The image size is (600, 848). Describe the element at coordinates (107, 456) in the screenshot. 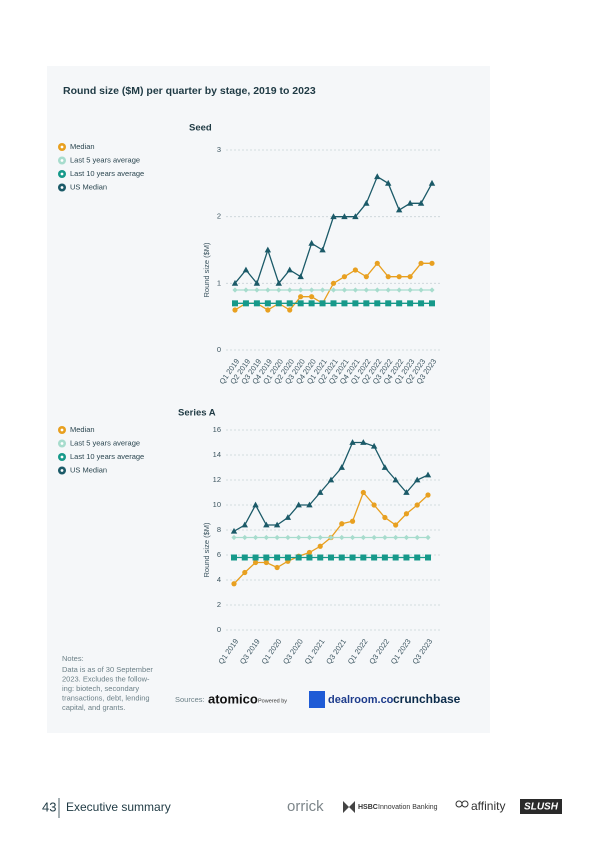

I see `legend-label: Last 10 years average` at that location.